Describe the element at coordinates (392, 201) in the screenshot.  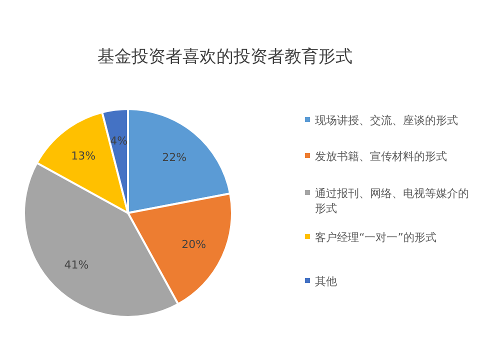
I see `legend-label: 通过报刊、网络、电视等媒介的形式` at that location.